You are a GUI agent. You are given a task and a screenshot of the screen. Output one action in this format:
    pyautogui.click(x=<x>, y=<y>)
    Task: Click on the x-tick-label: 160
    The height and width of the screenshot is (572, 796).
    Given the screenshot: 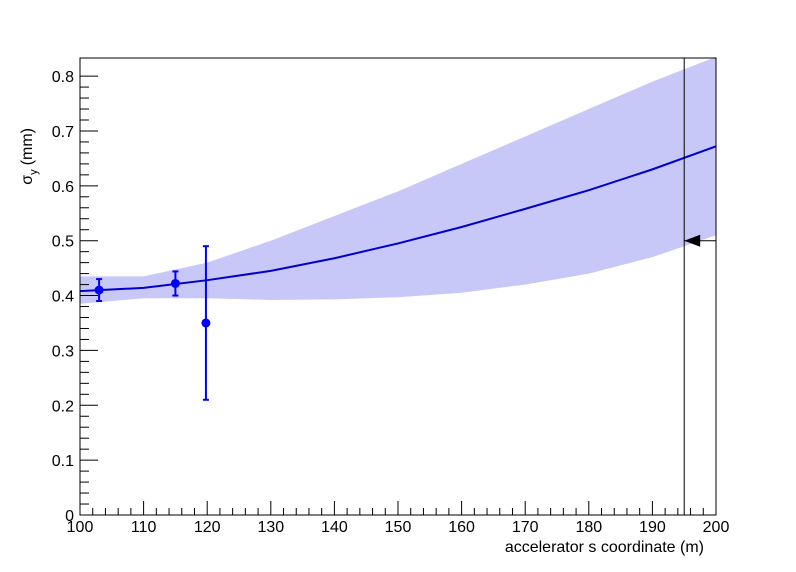 What is the action you would take?
    pyautogui.click(x=461, y=527)
    